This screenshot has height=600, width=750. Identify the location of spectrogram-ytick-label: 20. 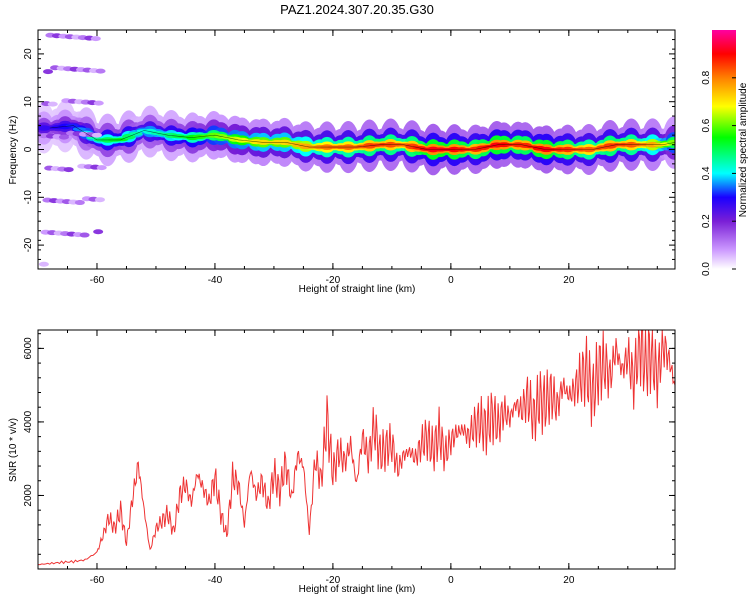
(28, 54).